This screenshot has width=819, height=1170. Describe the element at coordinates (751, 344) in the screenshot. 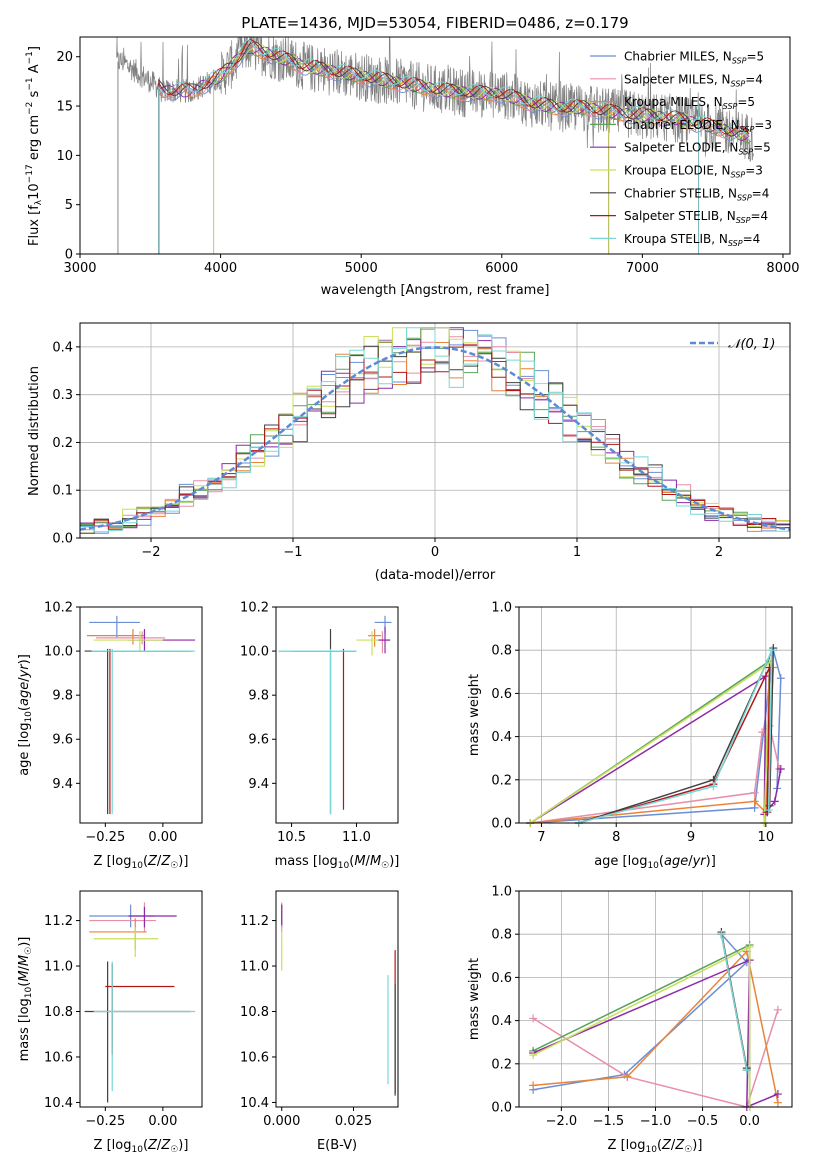

I see `normal-legend-label: 𝒩(0, 1)` at that location.